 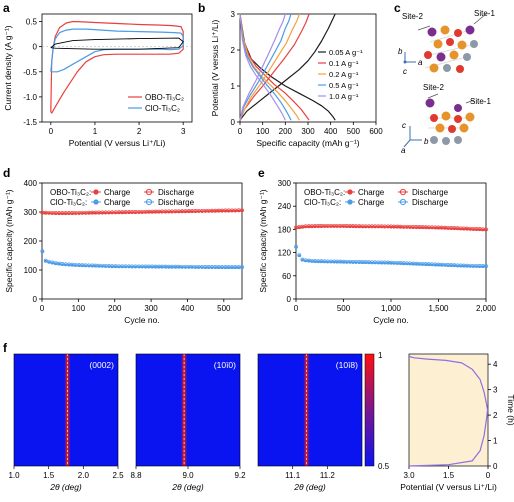 I want to click on x-tick-label: 1.5, so click(x=49, y=475).